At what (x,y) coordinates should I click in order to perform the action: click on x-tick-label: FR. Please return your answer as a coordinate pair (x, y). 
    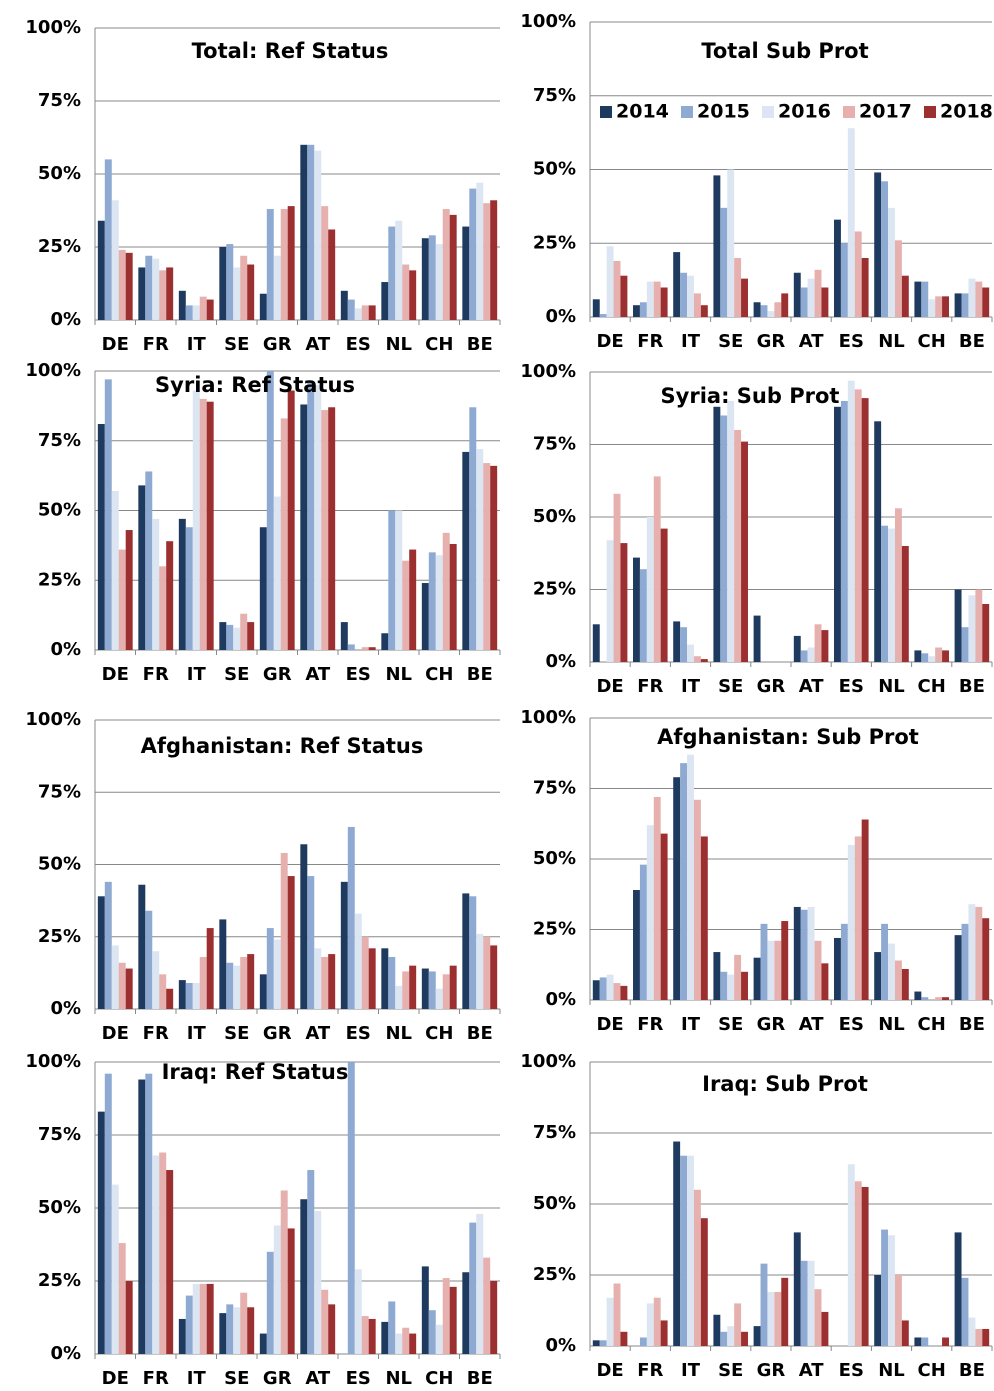
    Looking at the image, I should click on (650, 1024).